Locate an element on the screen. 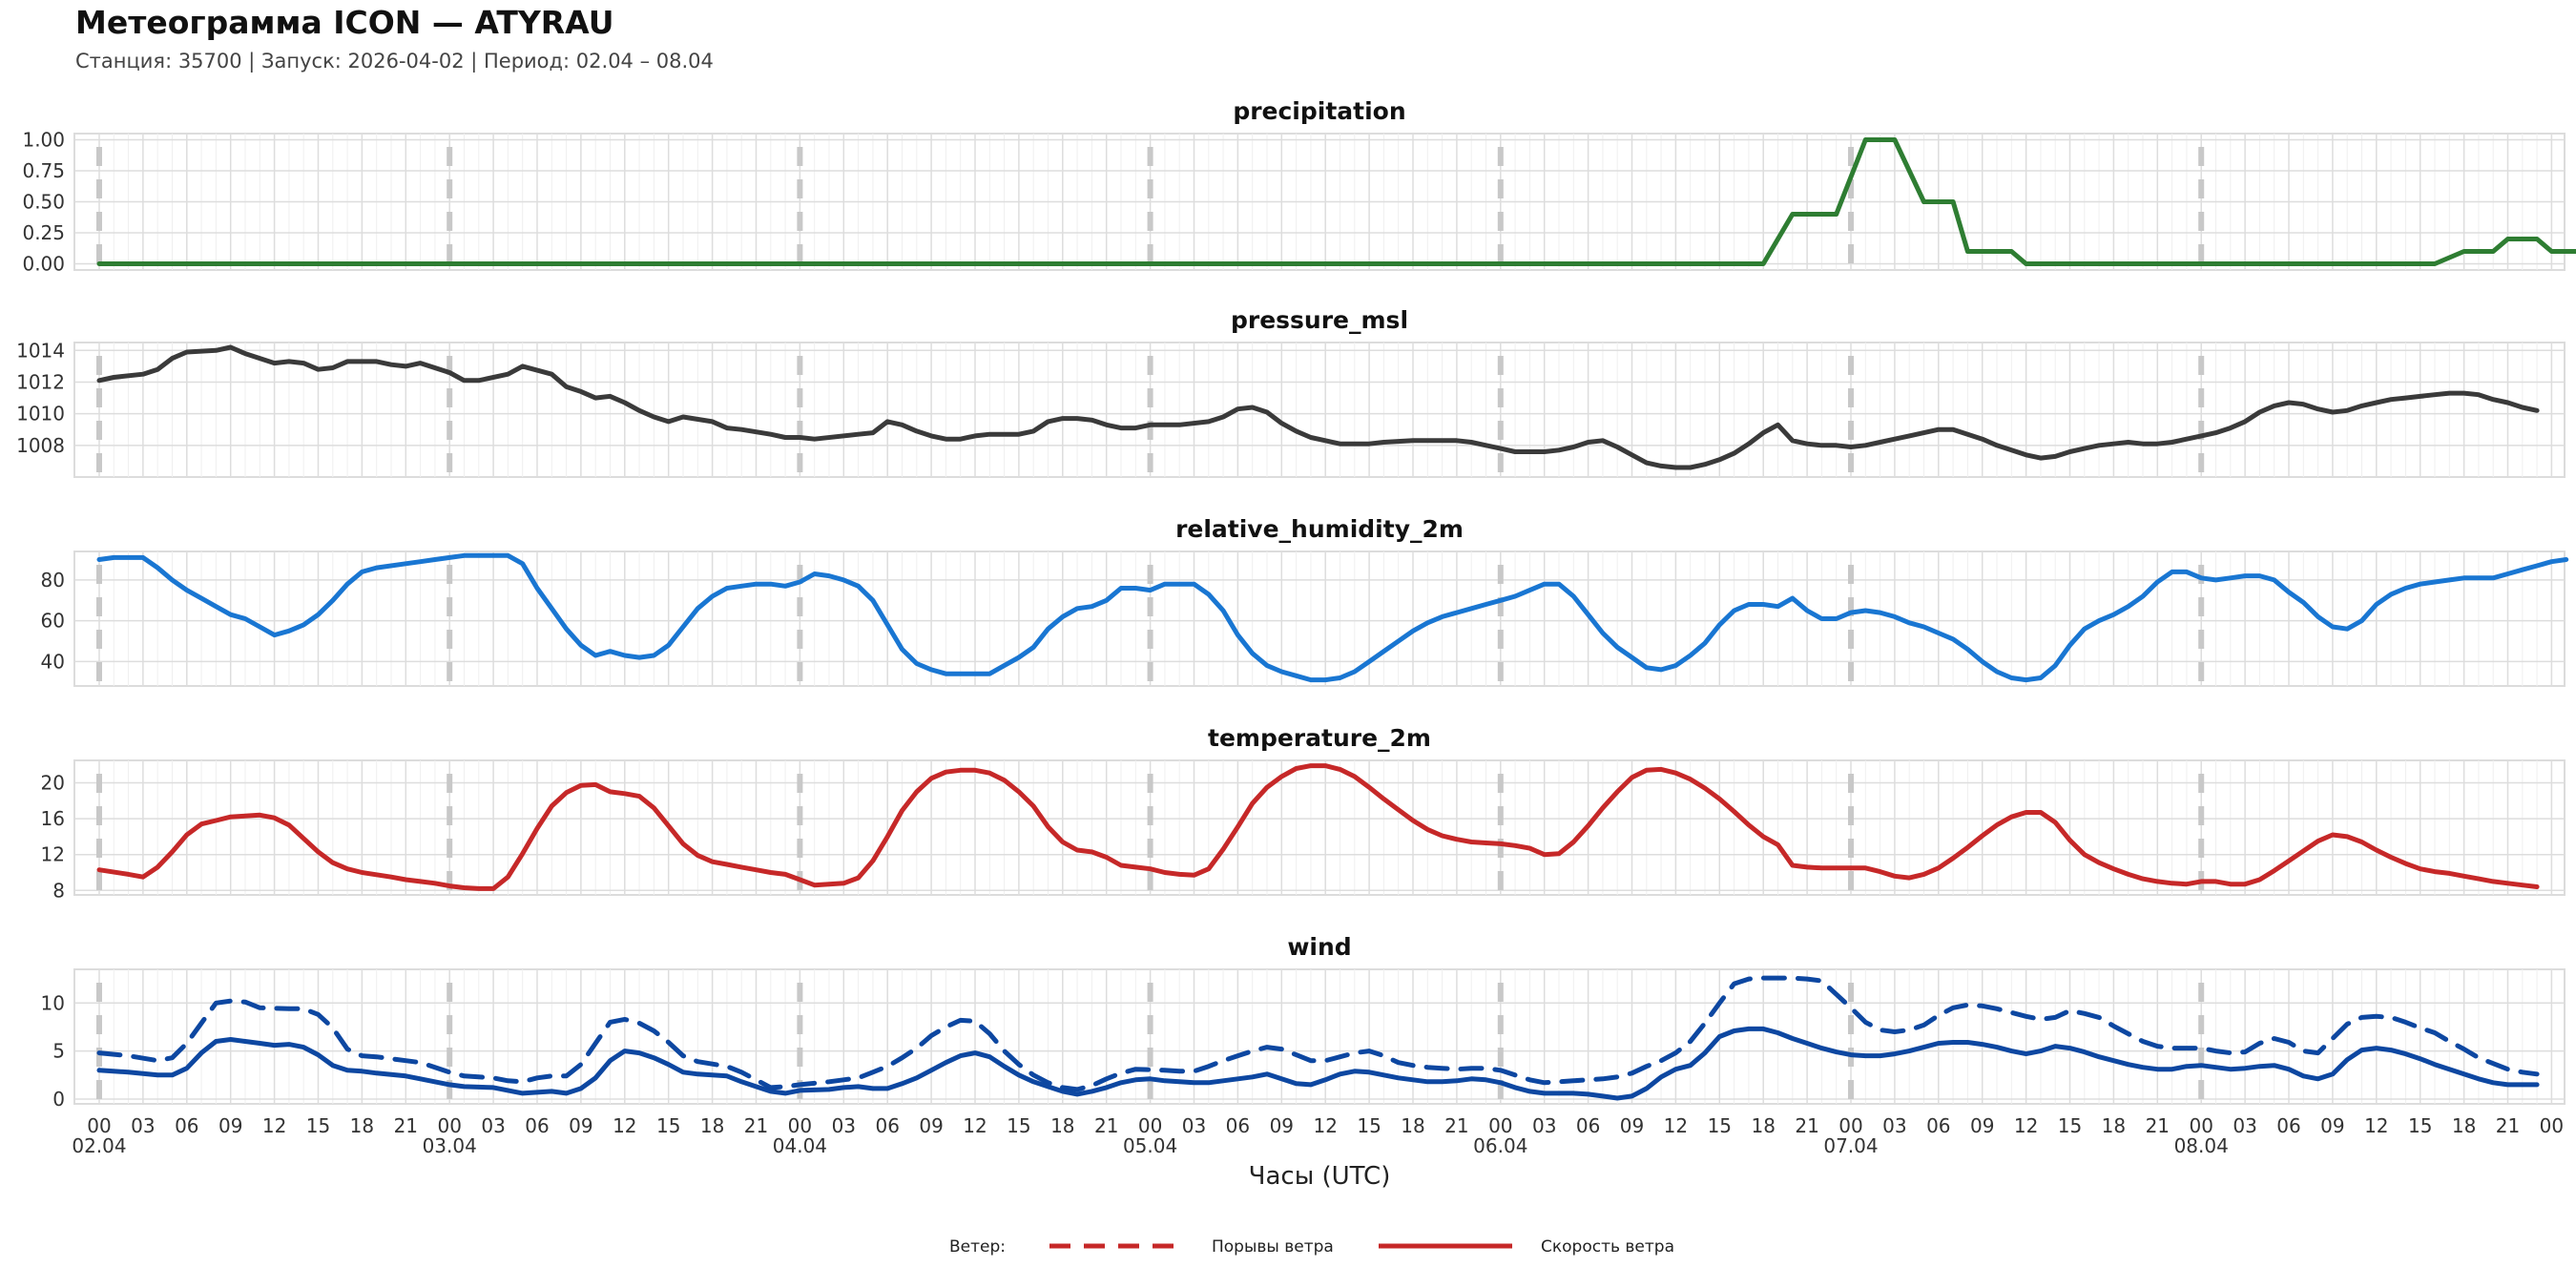  x-day-label: 04.04 is located at coordinates (800, 1145).